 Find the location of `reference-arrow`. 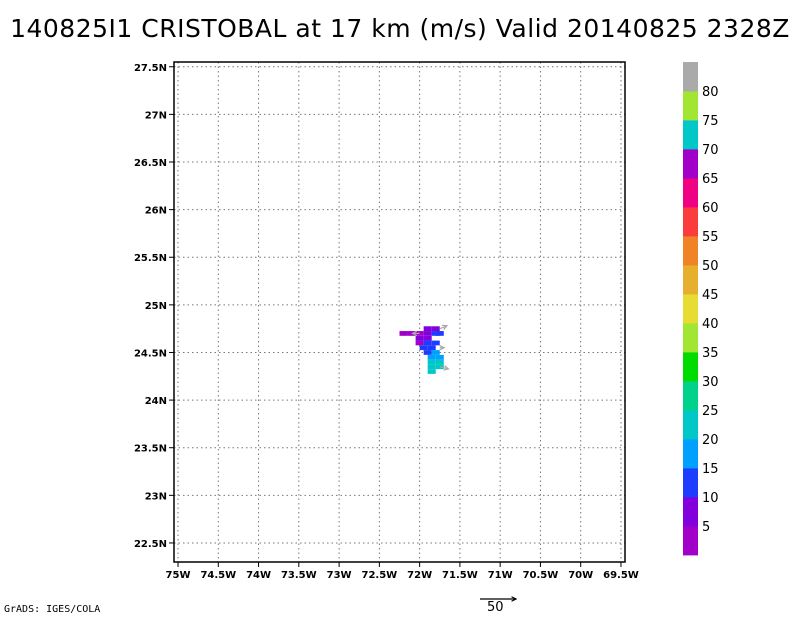

reference-arrow is located at coordinates (499, 599).